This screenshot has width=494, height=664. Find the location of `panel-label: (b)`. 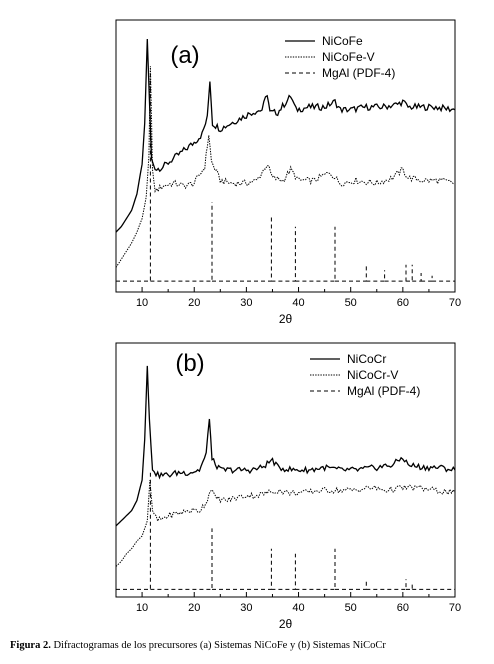

panel-label: (b) is located at coordinates (189, 363).